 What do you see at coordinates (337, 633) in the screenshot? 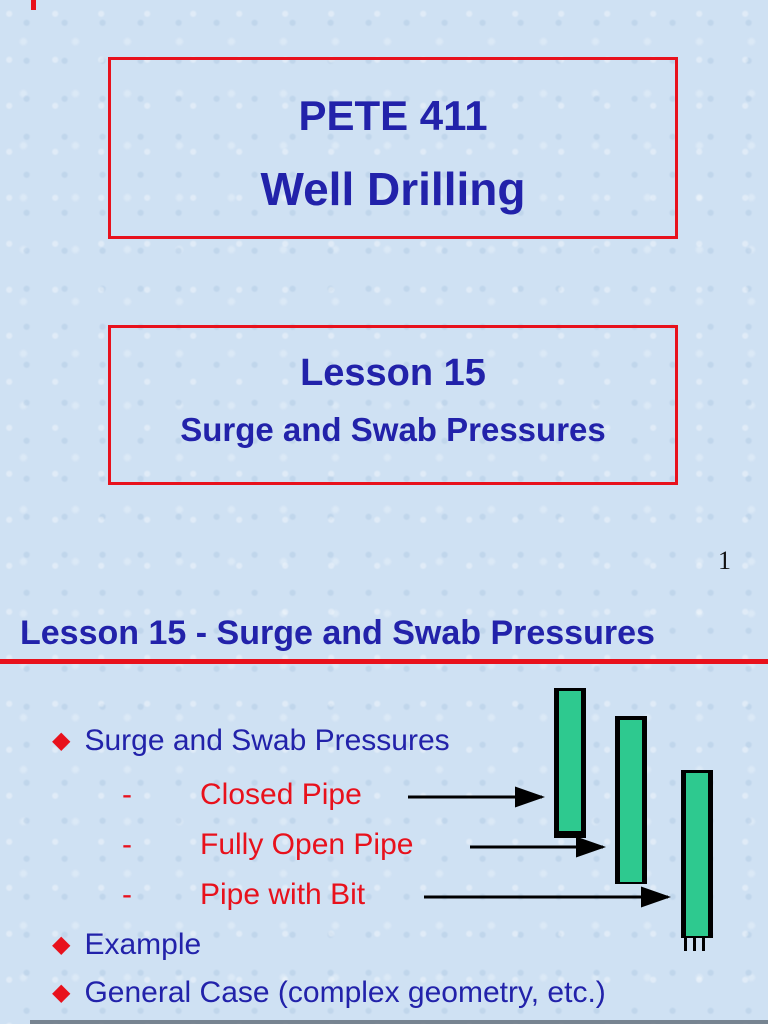
I see `slide-title: Lesson 15 - Surge and Swab Pressures` at bounding box center [337, 633].